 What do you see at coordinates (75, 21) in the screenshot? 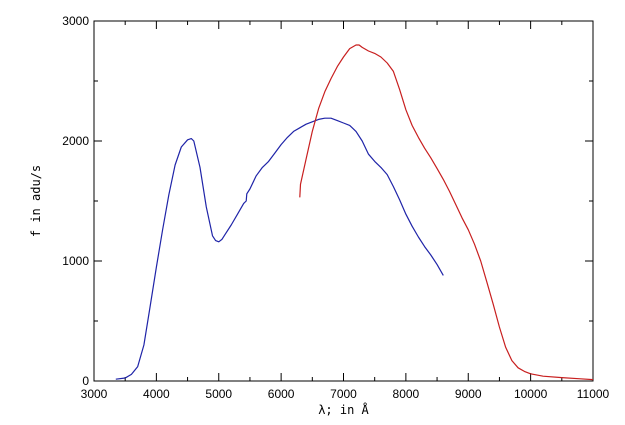
I see `y-tick-label: 3000` at bounding box center [75, 21].